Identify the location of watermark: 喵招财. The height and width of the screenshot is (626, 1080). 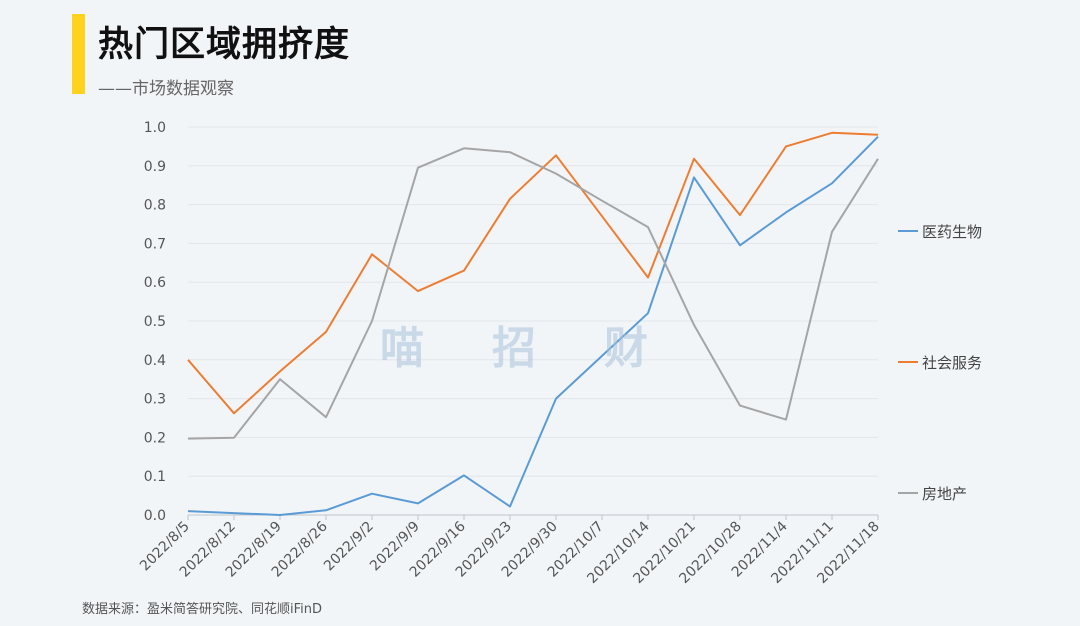
(548, 348).